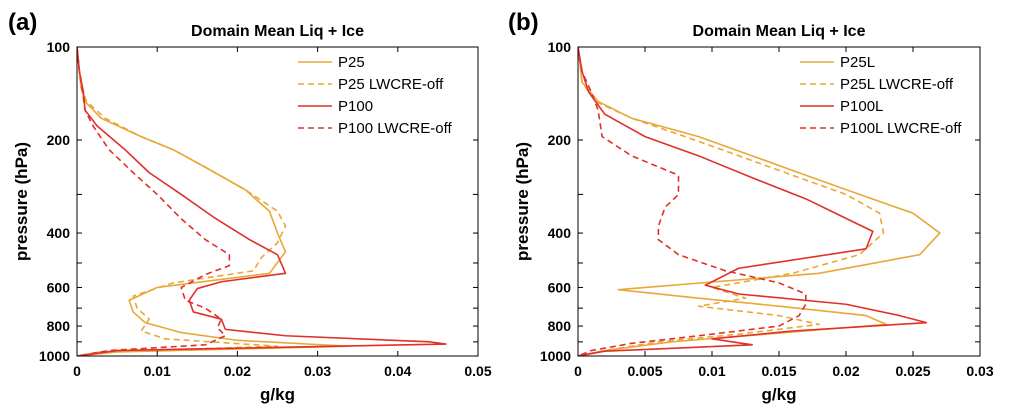 The image size is (1013, 408). I want to click on x-tick-label: 0.005, so click(644, 371).